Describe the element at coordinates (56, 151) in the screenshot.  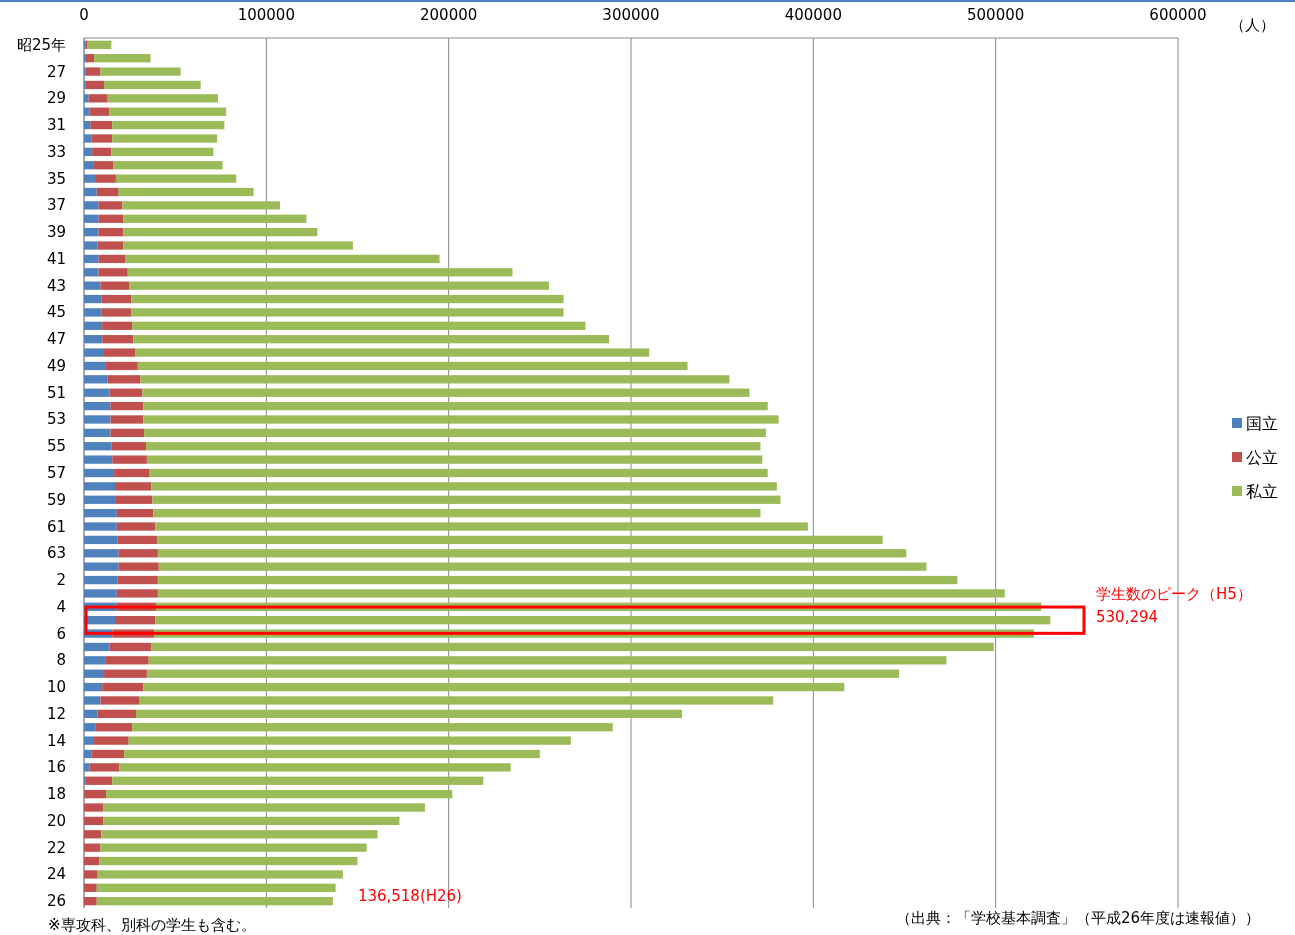
I see `y-tick-label: 33` at that location.